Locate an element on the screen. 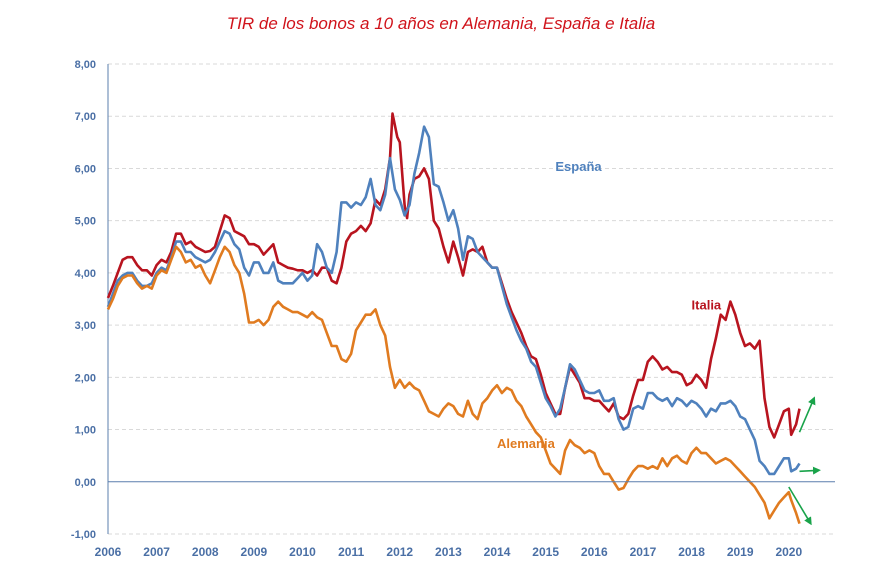 This screenshot has height=576, width=882. x-tick-label: 2011 is located at coordinates (351, 552).